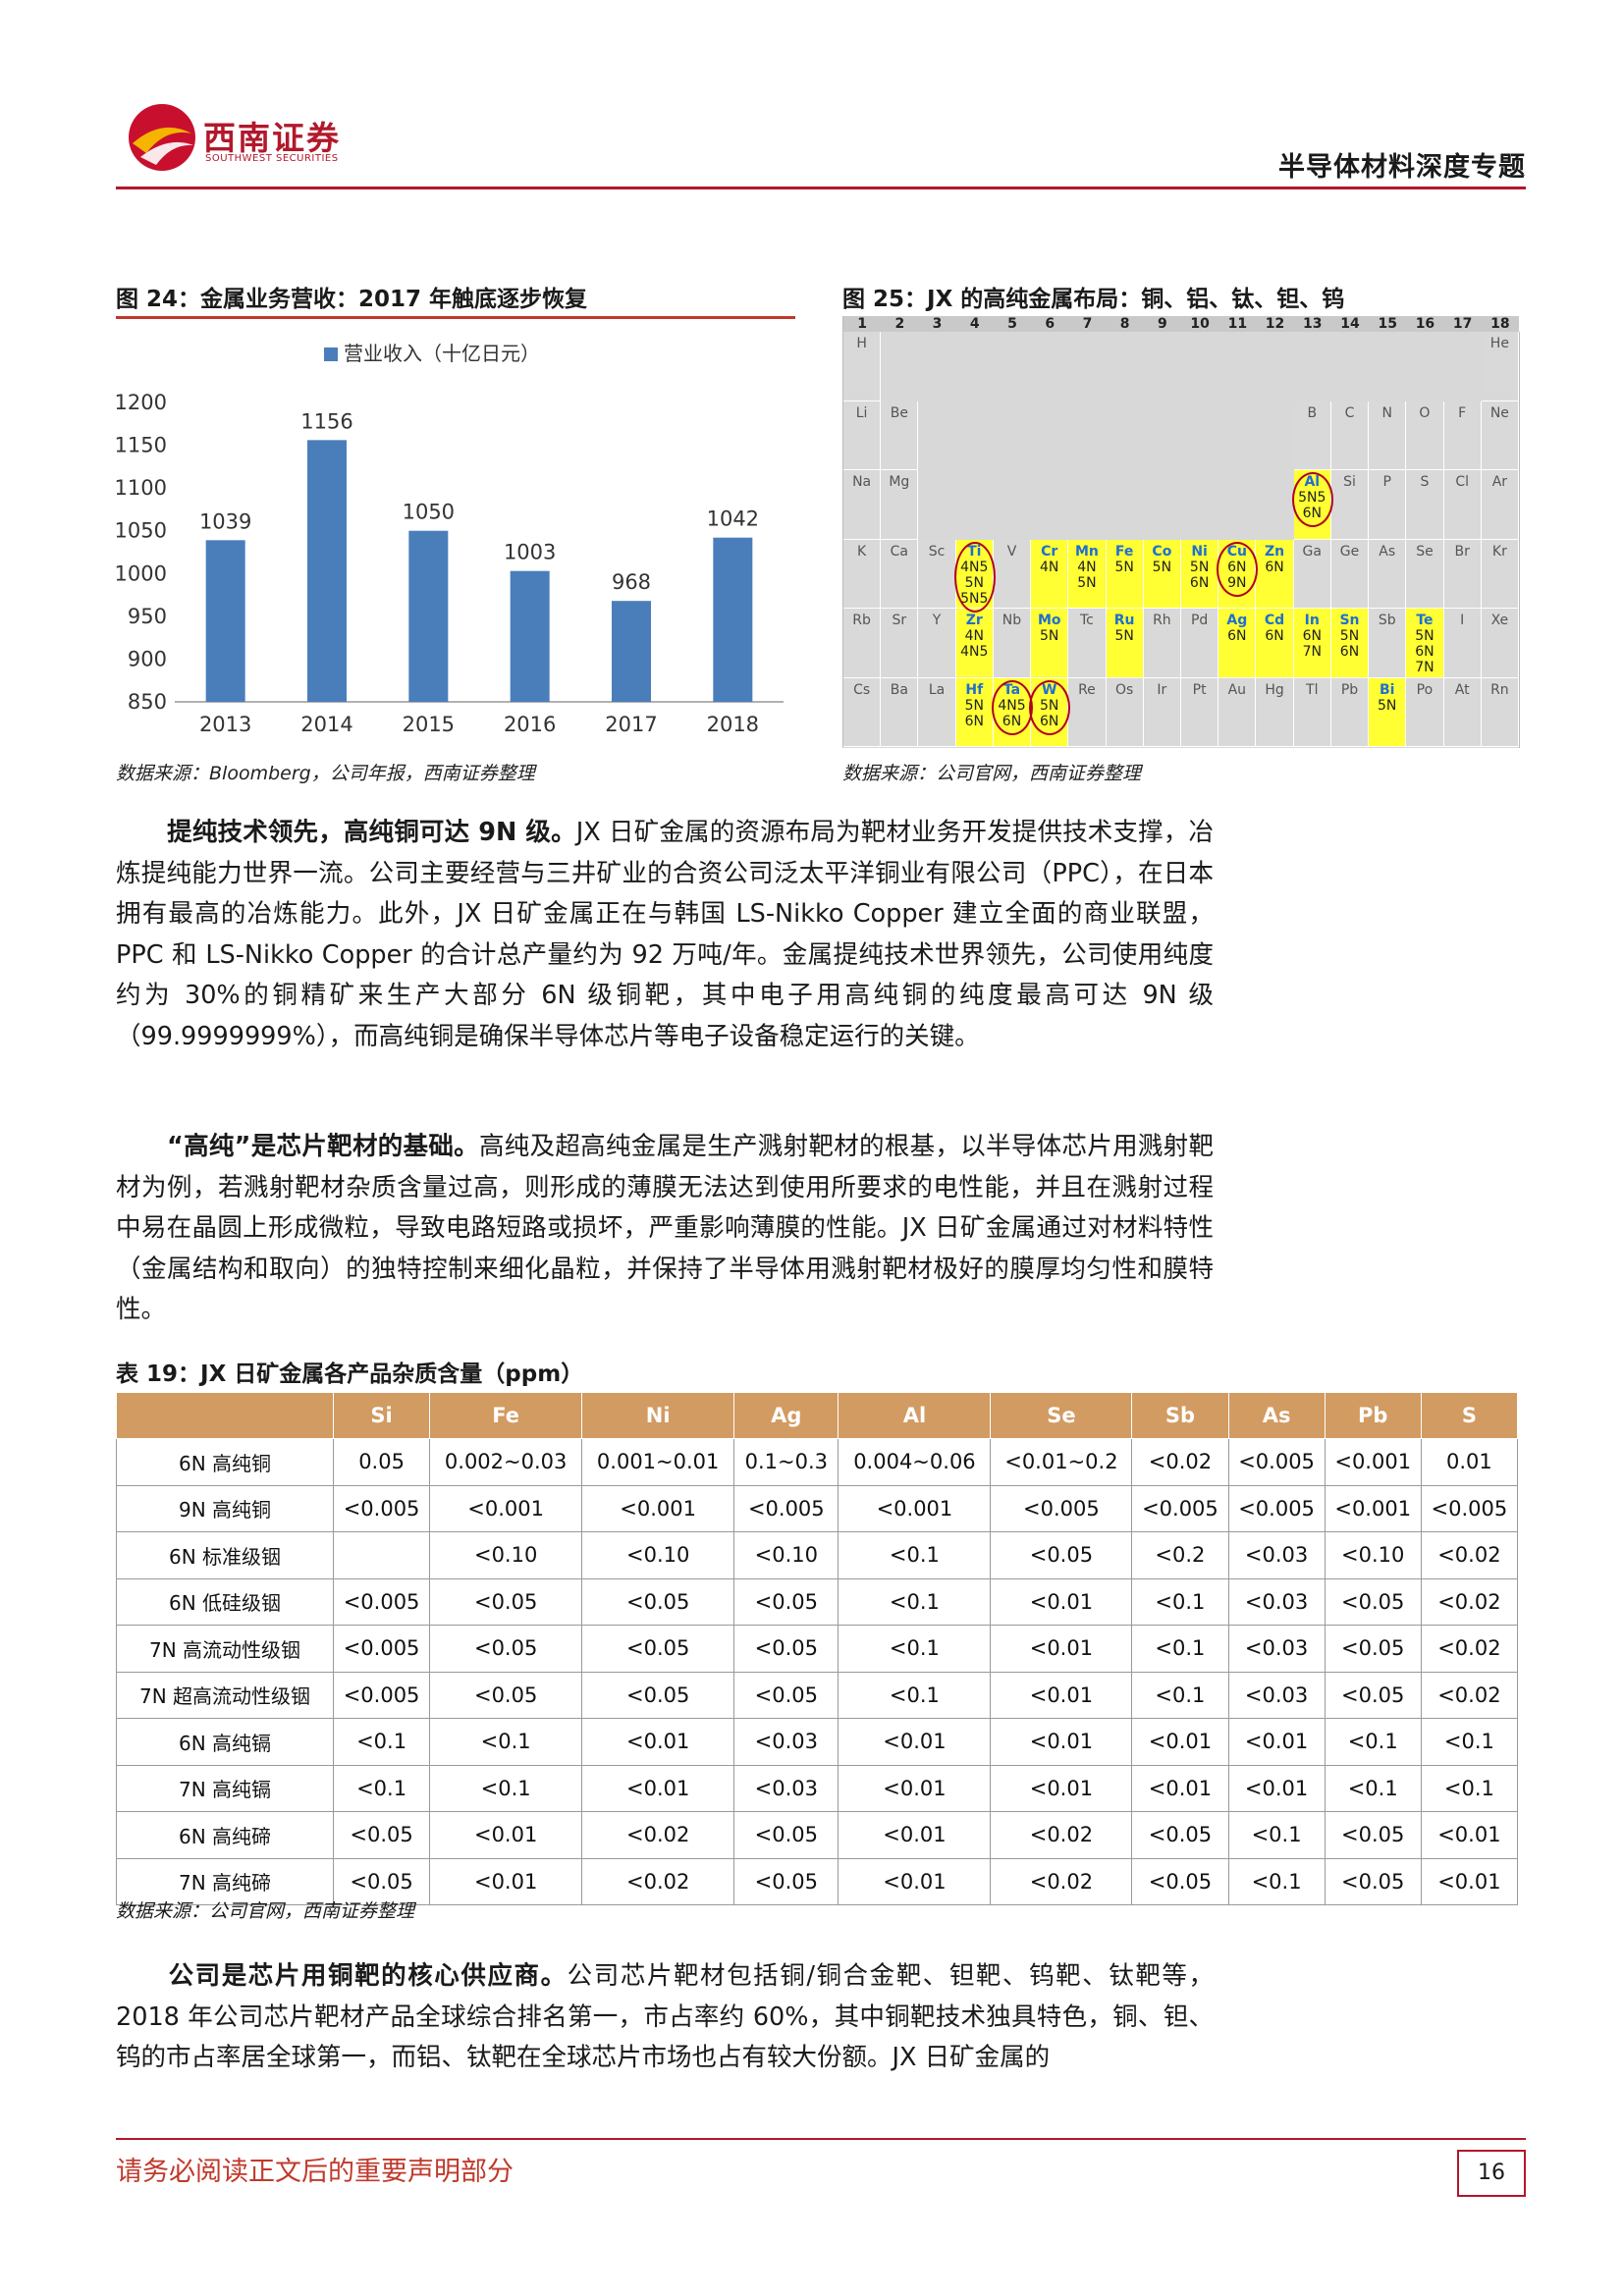  I want to click on group-number: 8, so click(1125, 324).